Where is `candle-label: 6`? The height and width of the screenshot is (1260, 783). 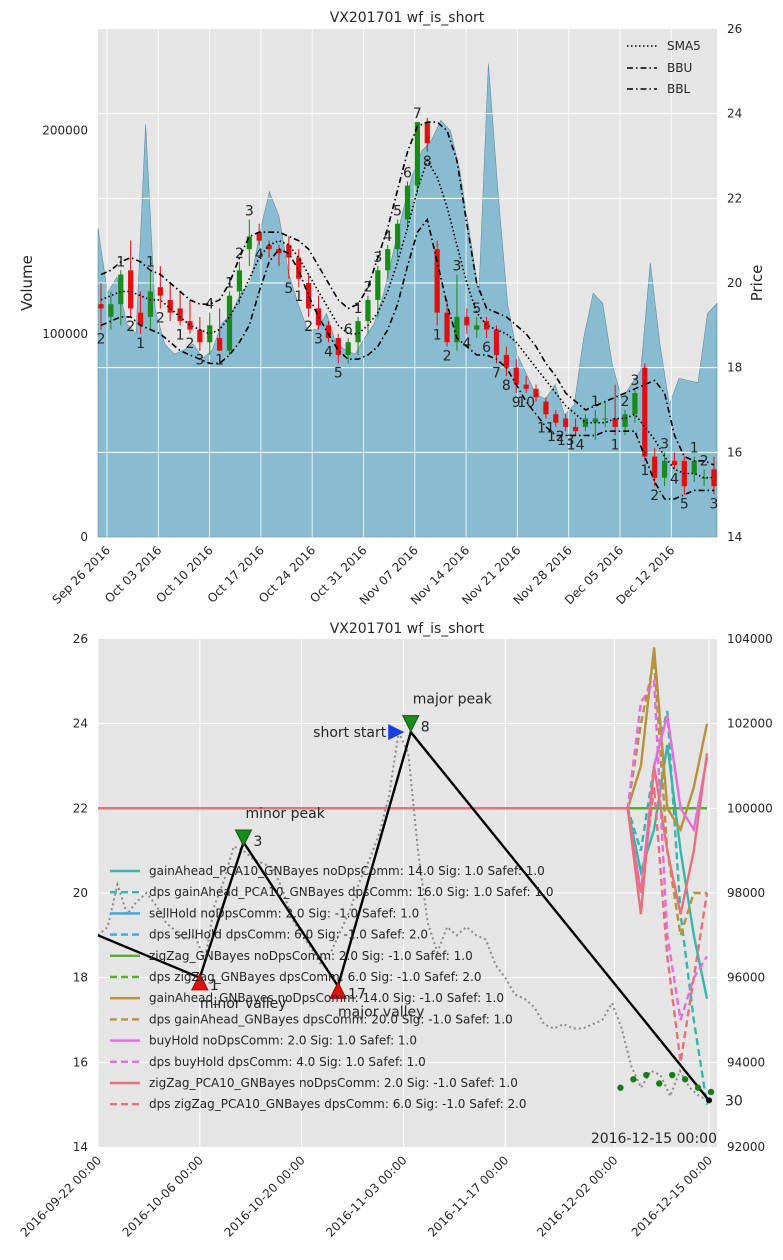
candle-label: 6 is located at coordinates (348, 330).